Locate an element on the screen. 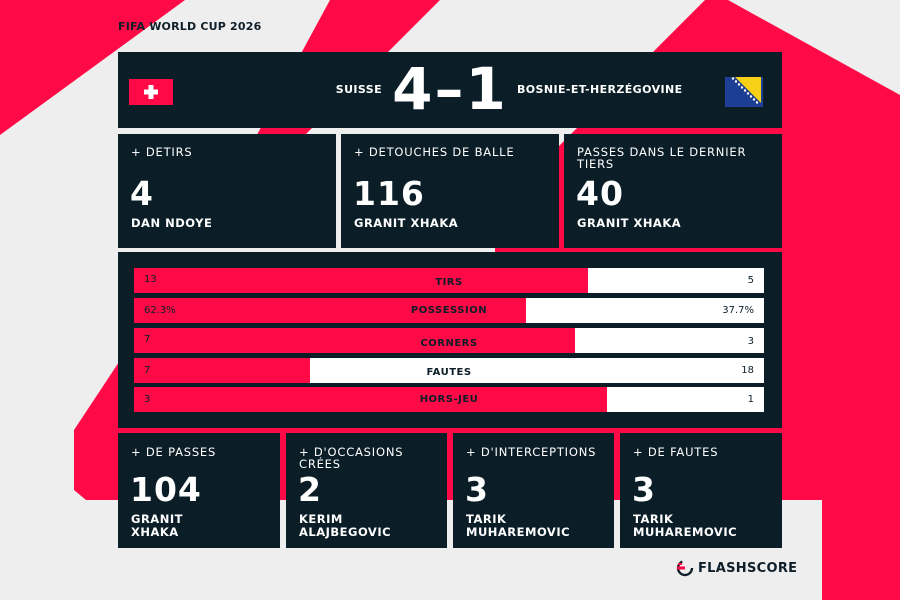 Image resolution: width=900 pixels, height=600 pixels. home-value: 62.3% is located at coordinates (160, 310).